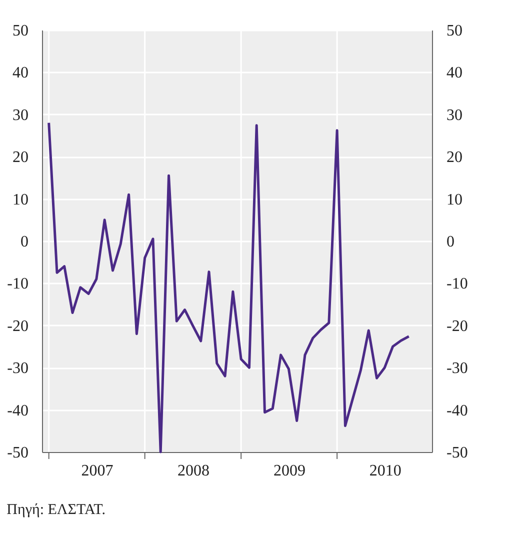 This screenshot has height=542, width=514. Describe the element at coordinates (20, 31) in the screenshot. I see `y-tick-label: 50` at that location.